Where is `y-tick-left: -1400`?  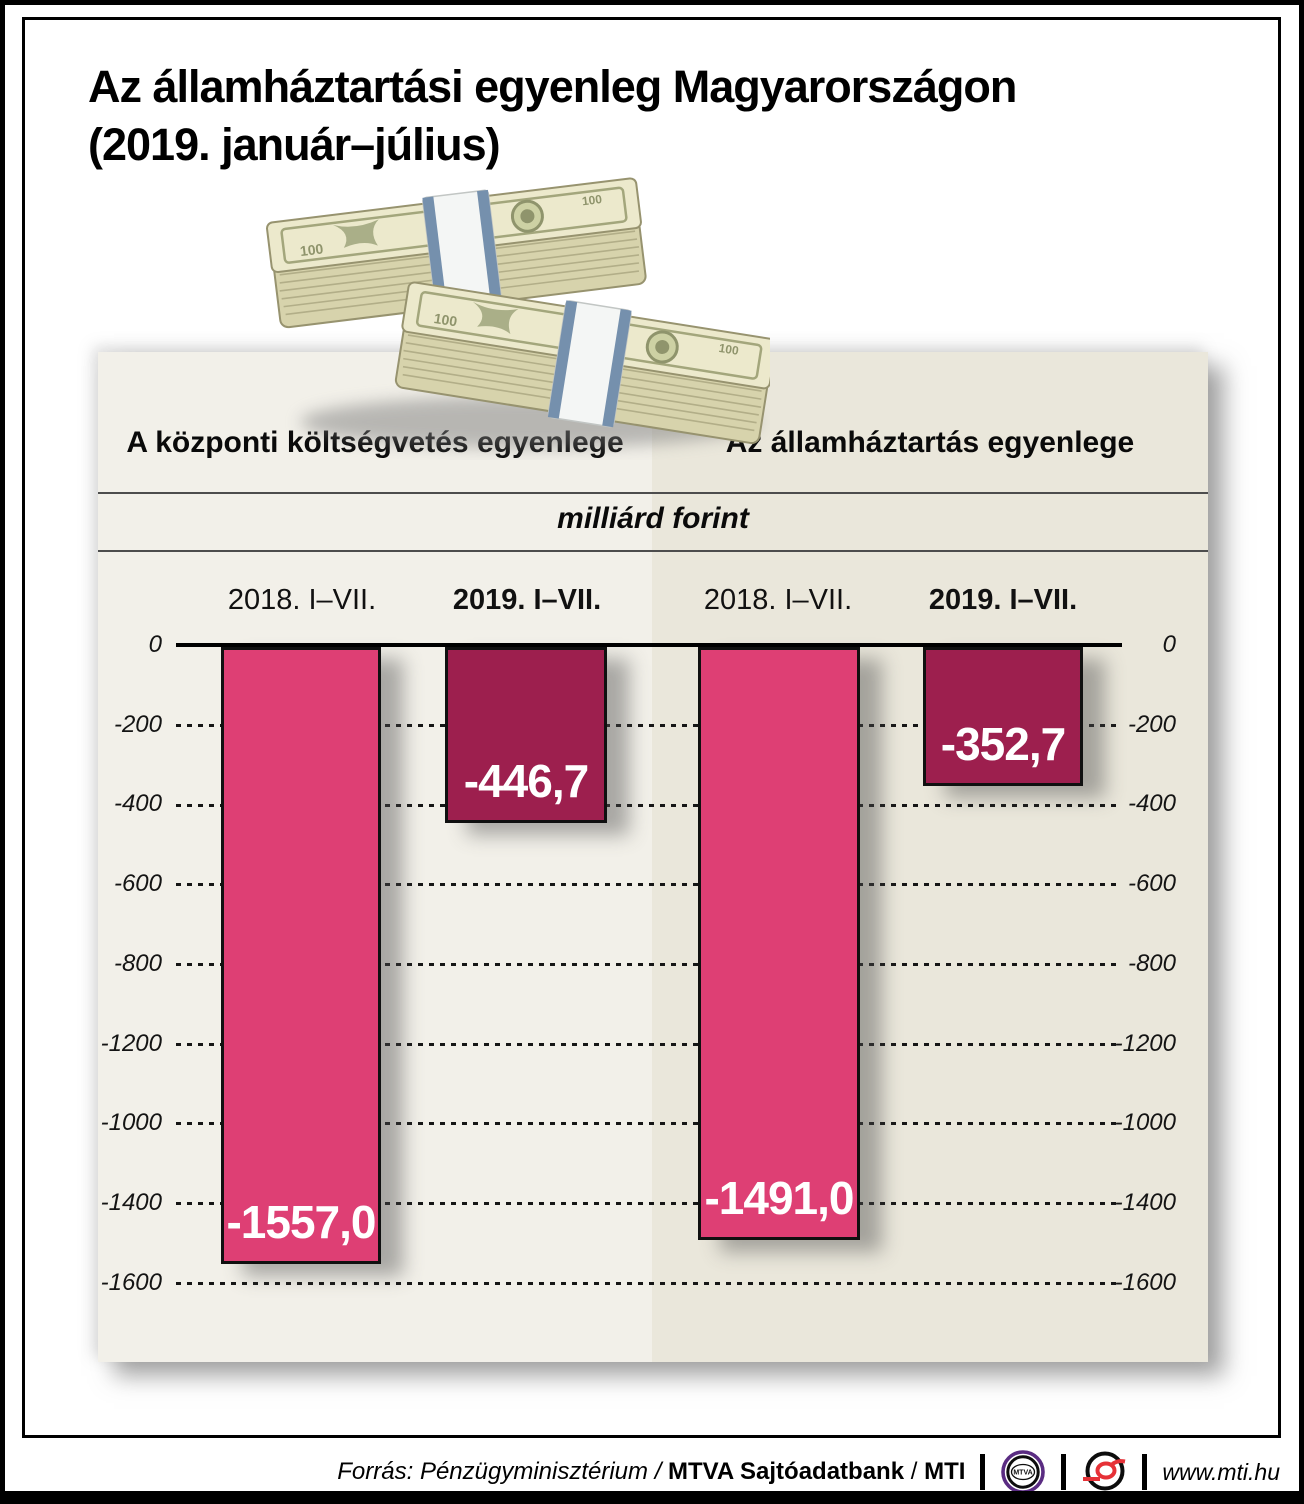
y-tick-left: -1400 is located at coordinates (131, 1202).